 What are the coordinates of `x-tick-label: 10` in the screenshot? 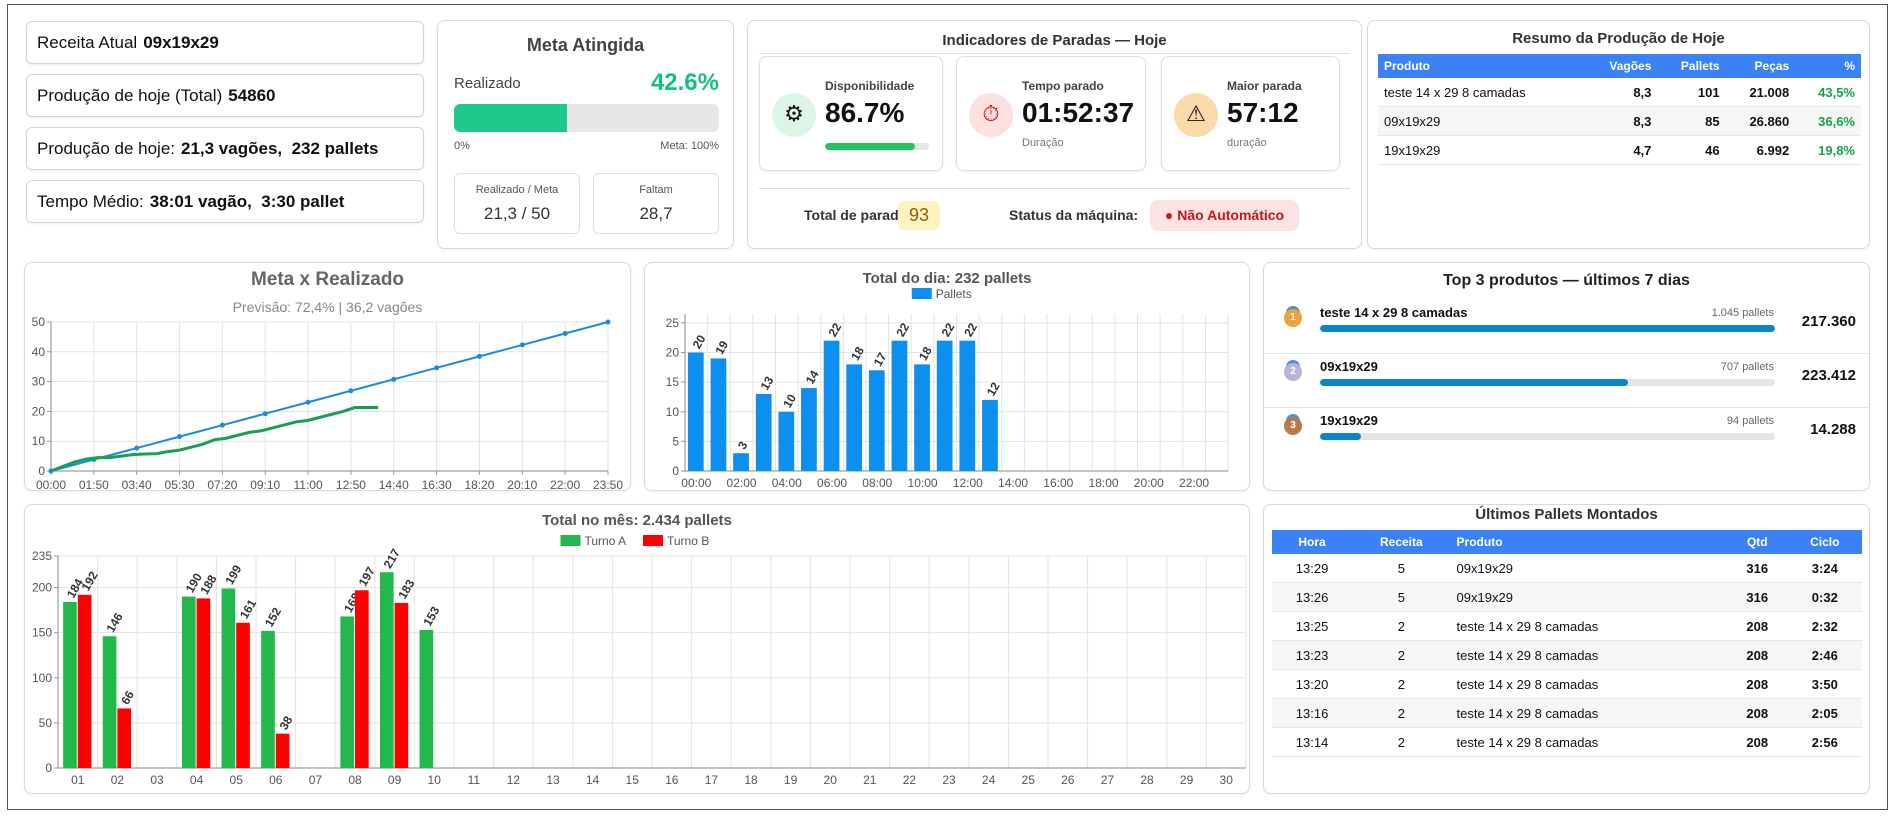 It's located at (435, 780).